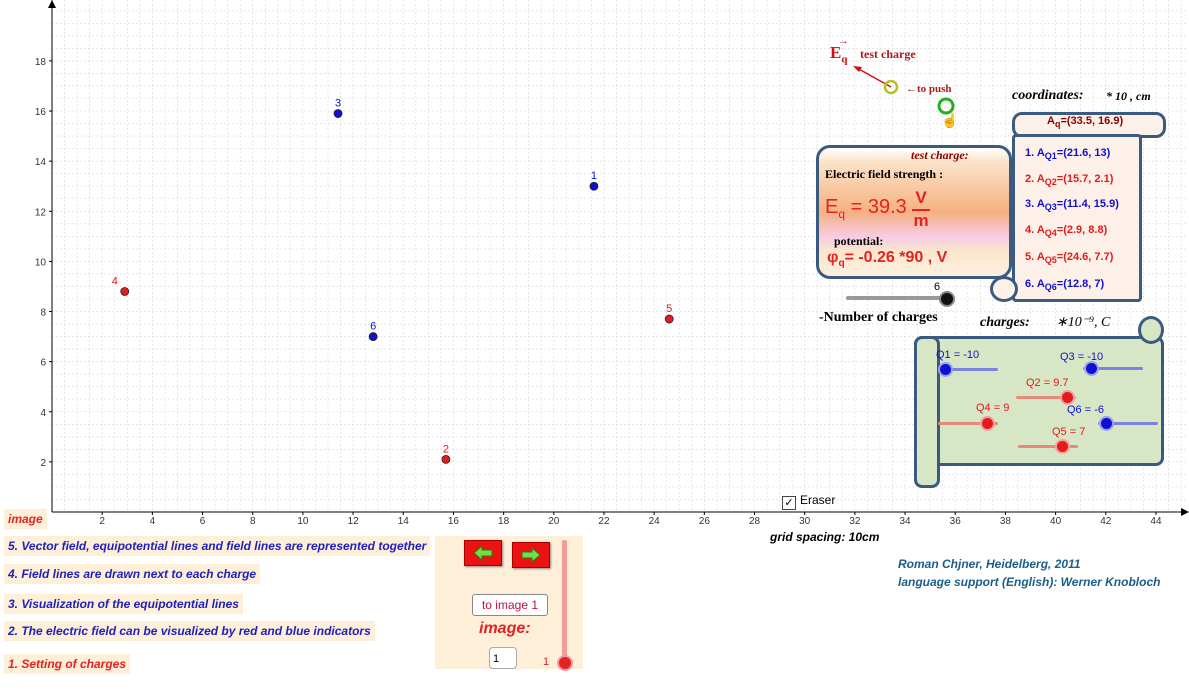 This screenshot has width=1189, height=693. I want to click on x-tick-label: 36, so click(956, 521).